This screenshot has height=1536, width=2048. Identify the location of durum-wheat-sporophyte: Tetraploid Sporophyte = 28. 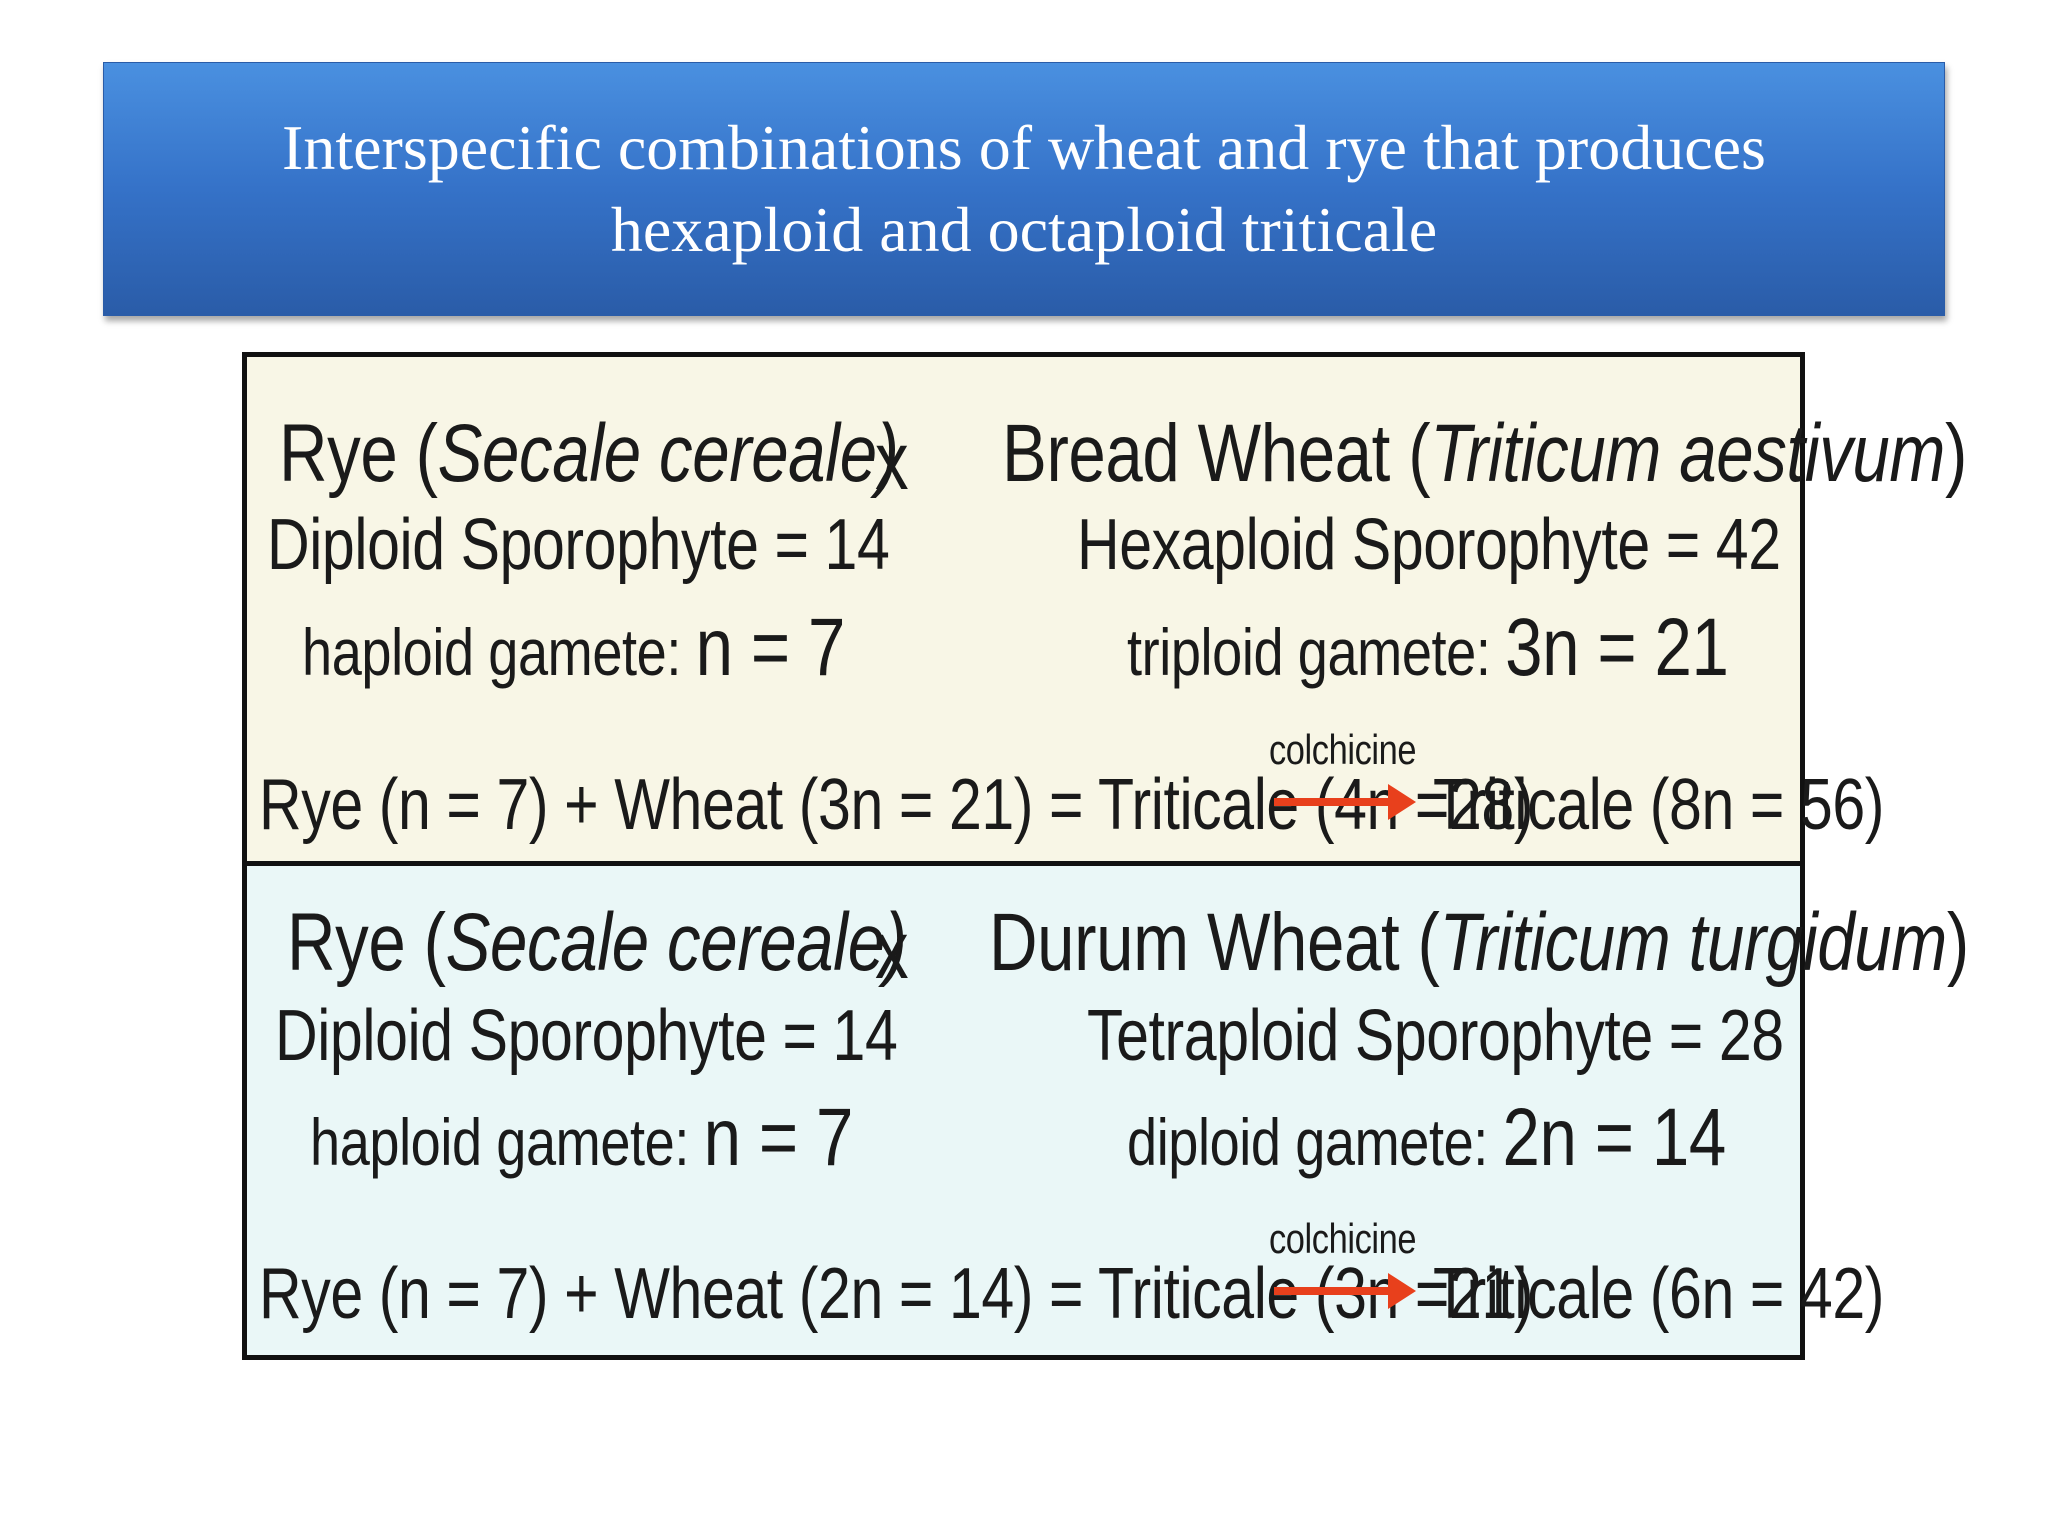
(1435, 1036).